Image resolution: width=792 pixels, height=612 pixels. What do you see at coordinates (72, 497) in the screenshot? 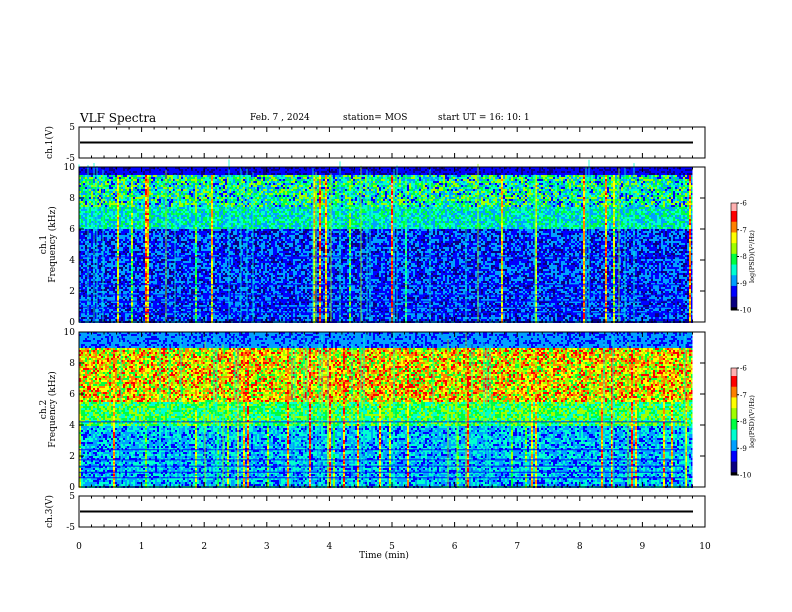
I see `ch3-waveform-ytick-label: 5` at bounding box center [72, 497].